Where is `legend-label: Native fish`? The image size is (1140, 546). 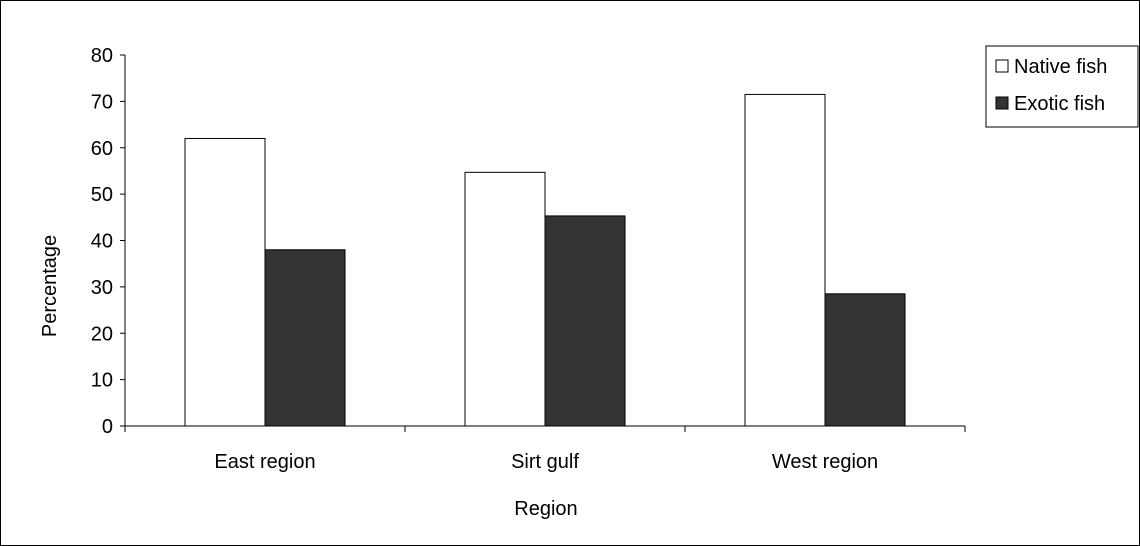
legend-label: Native fish is located at coordinates (1060, 67).